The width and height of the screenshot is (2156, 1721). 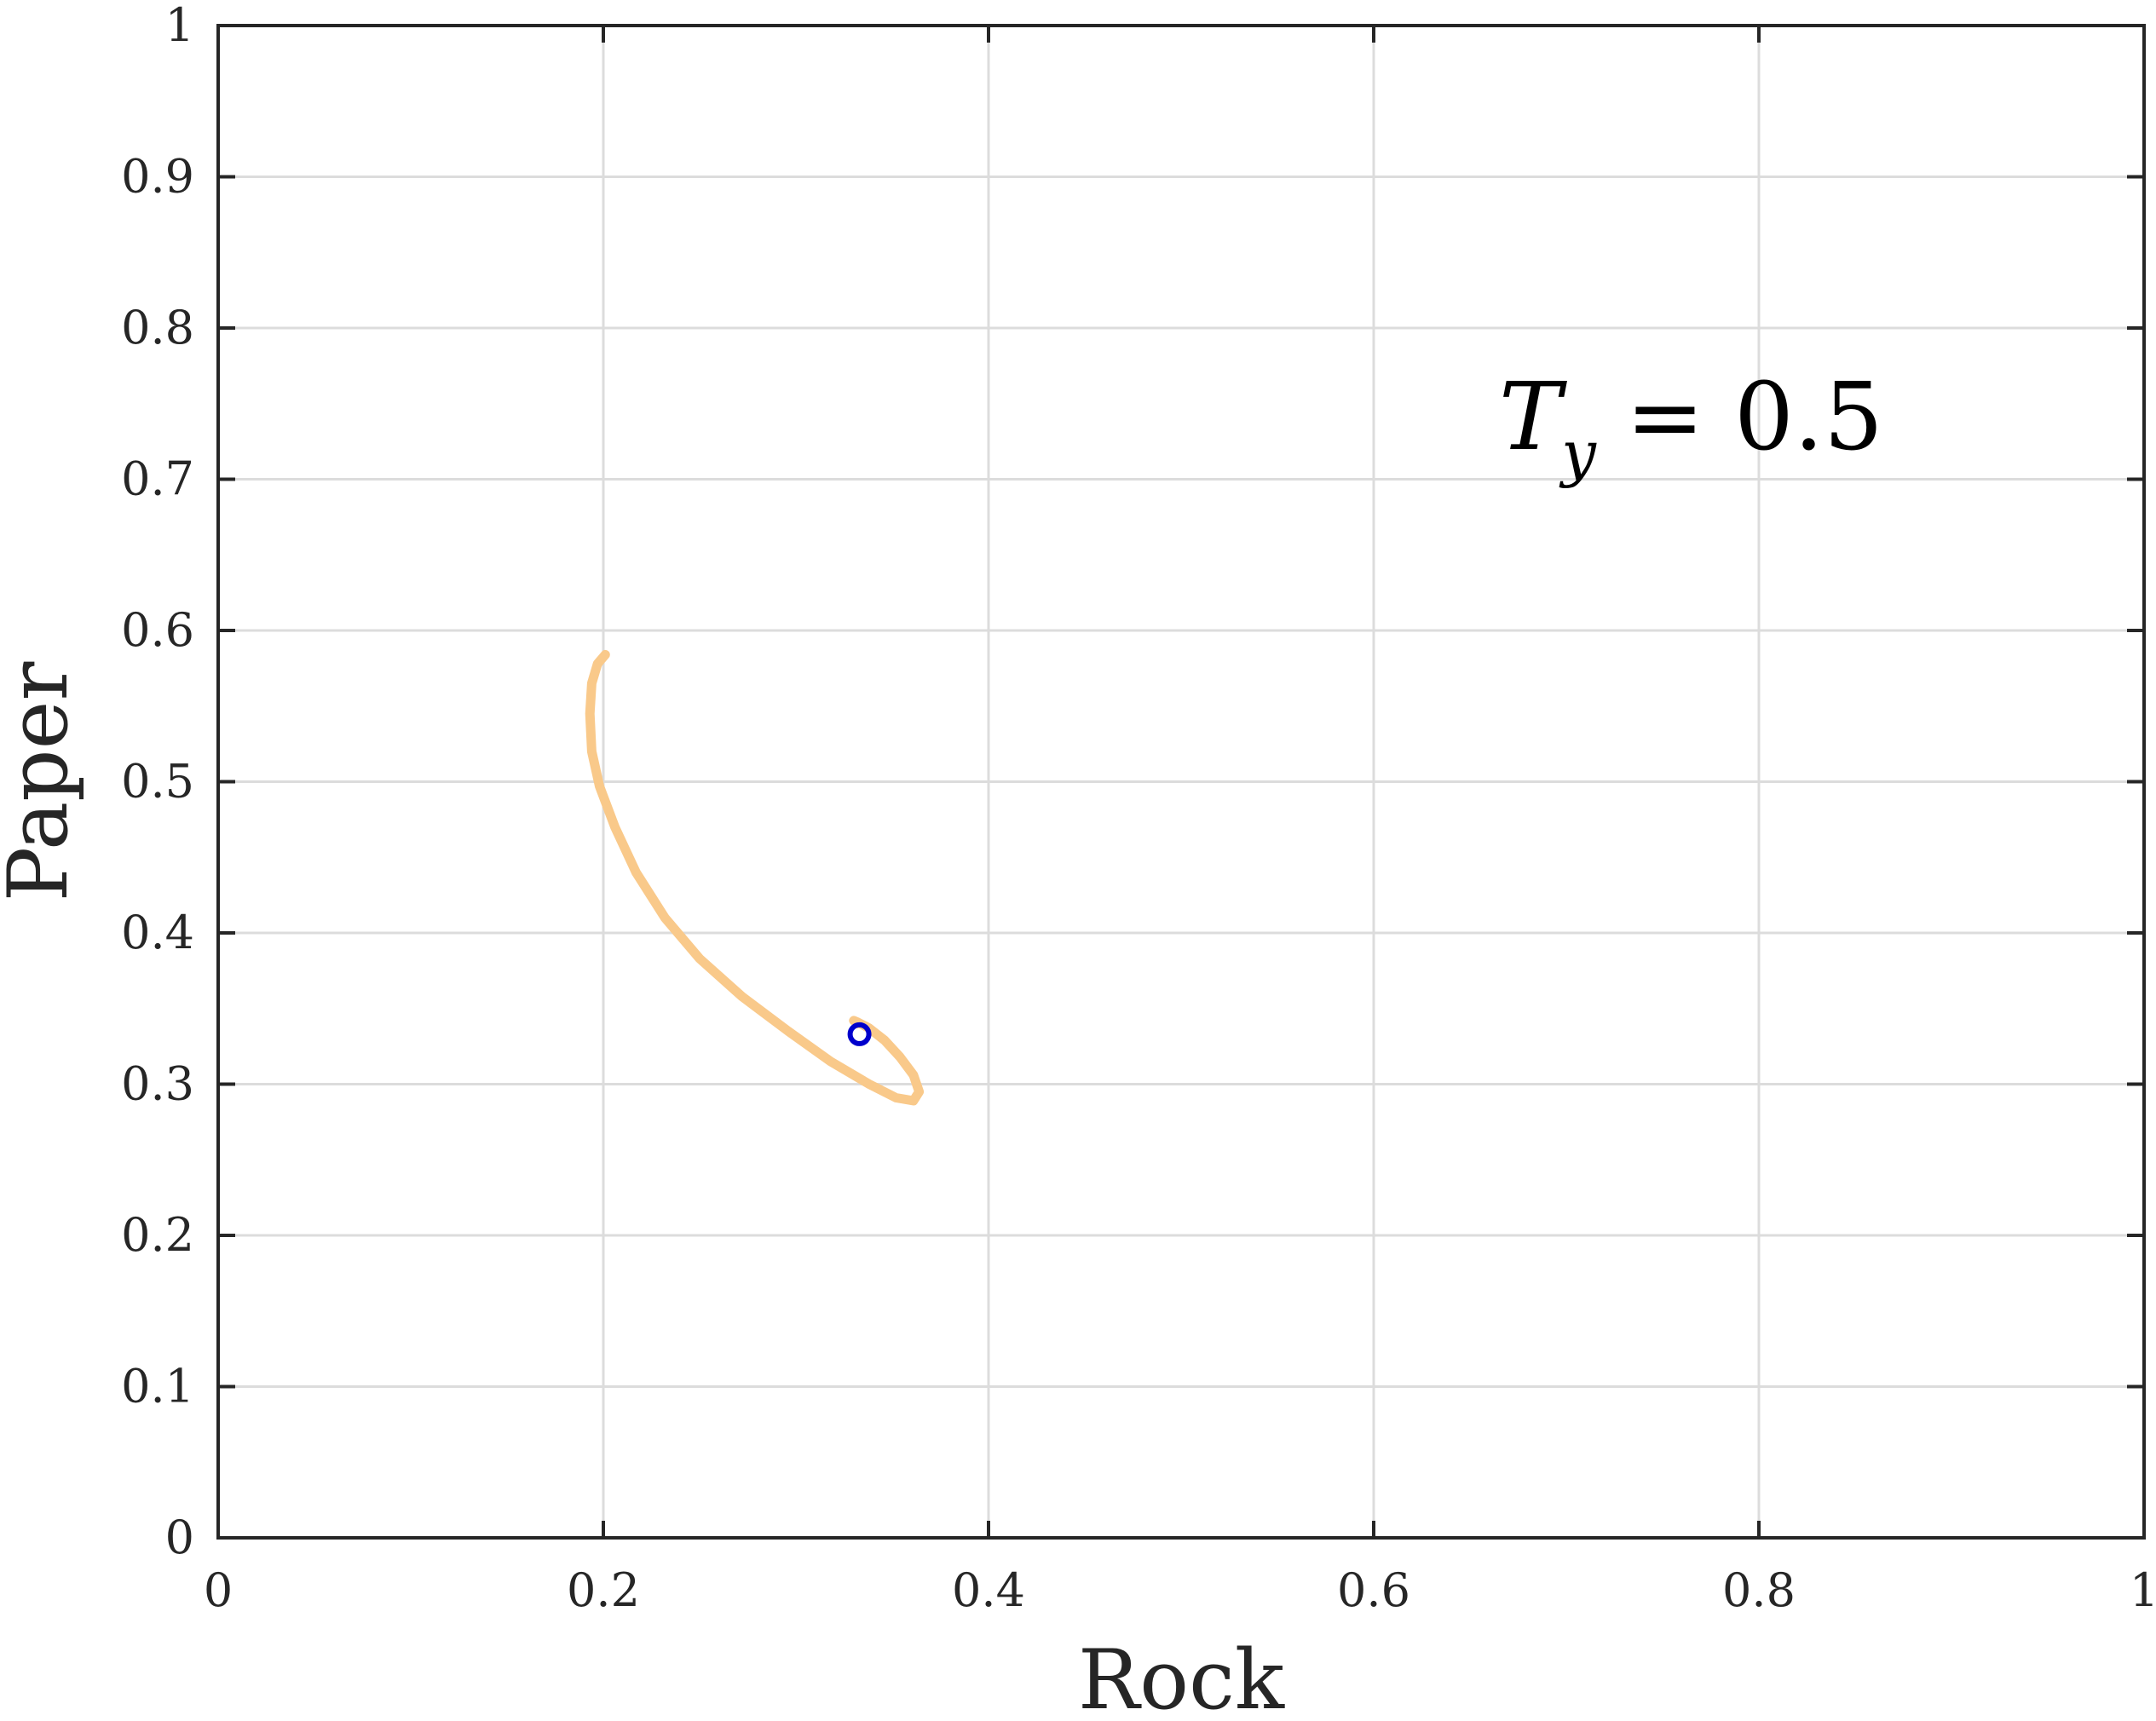 I want to click on equilibrium-point, so click(x=859, y=1034).